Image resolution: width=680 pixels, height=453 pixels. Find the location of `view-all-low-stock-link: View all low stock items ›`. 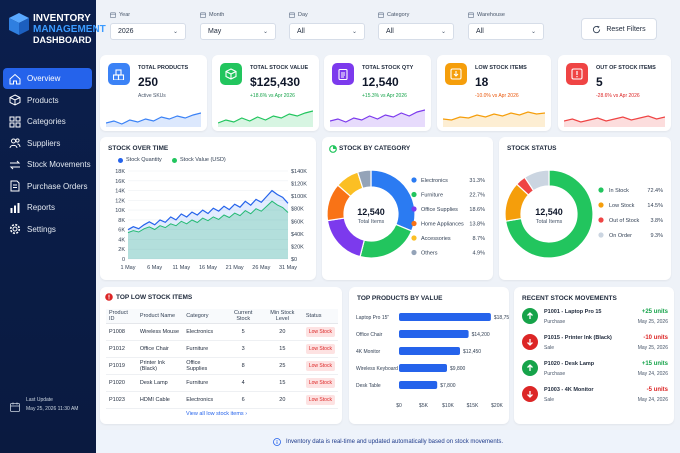

view-all-low-stock-link: View all low stock items › is located at coordinates (216, 414).